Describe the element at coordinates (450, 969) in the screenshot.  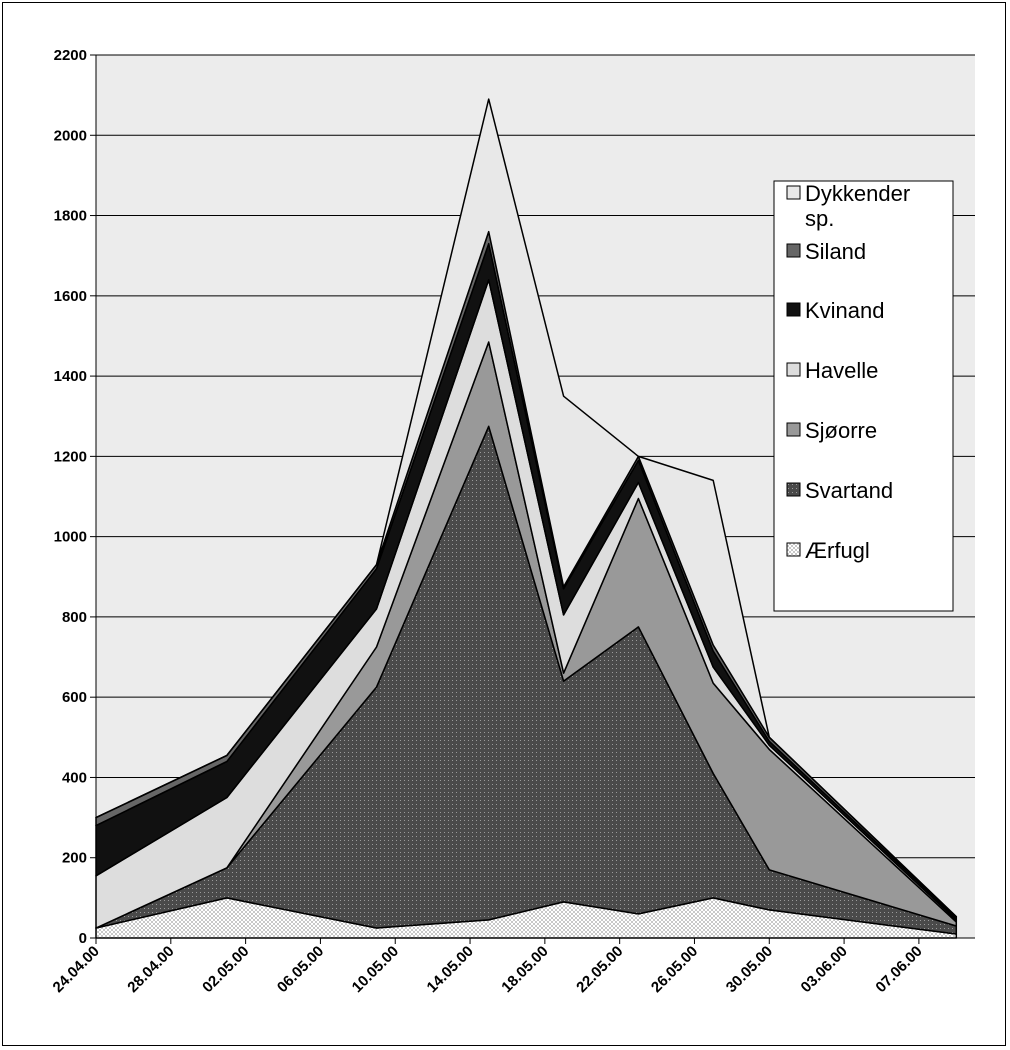
I see `x-tick-label: 14.05.00` at that location.